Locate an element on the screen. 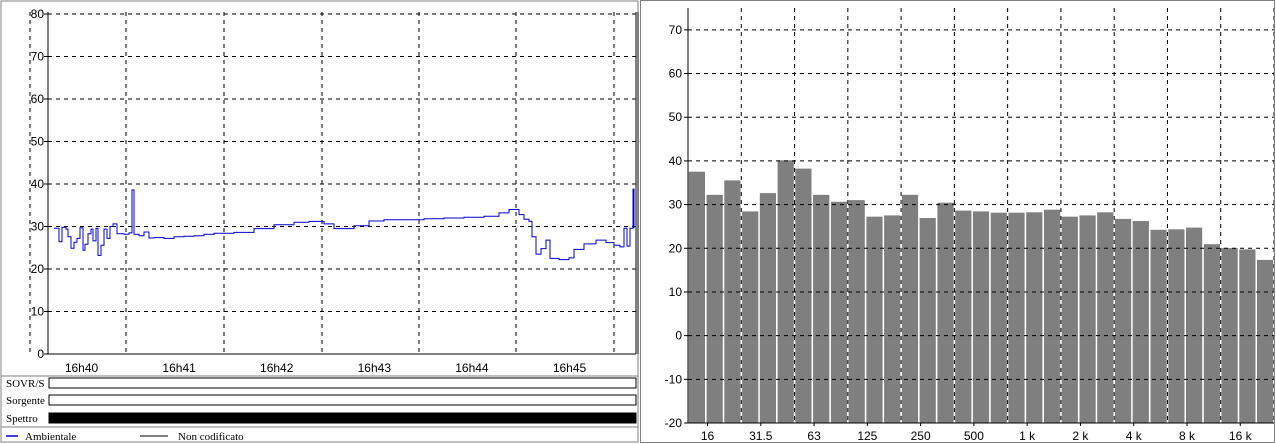 This screenshot has height=444, width=1276. x-axis-ticks: 16h40 16h41 16h42 16h43 16h44 16h45 is located at coordinates (326, 368).